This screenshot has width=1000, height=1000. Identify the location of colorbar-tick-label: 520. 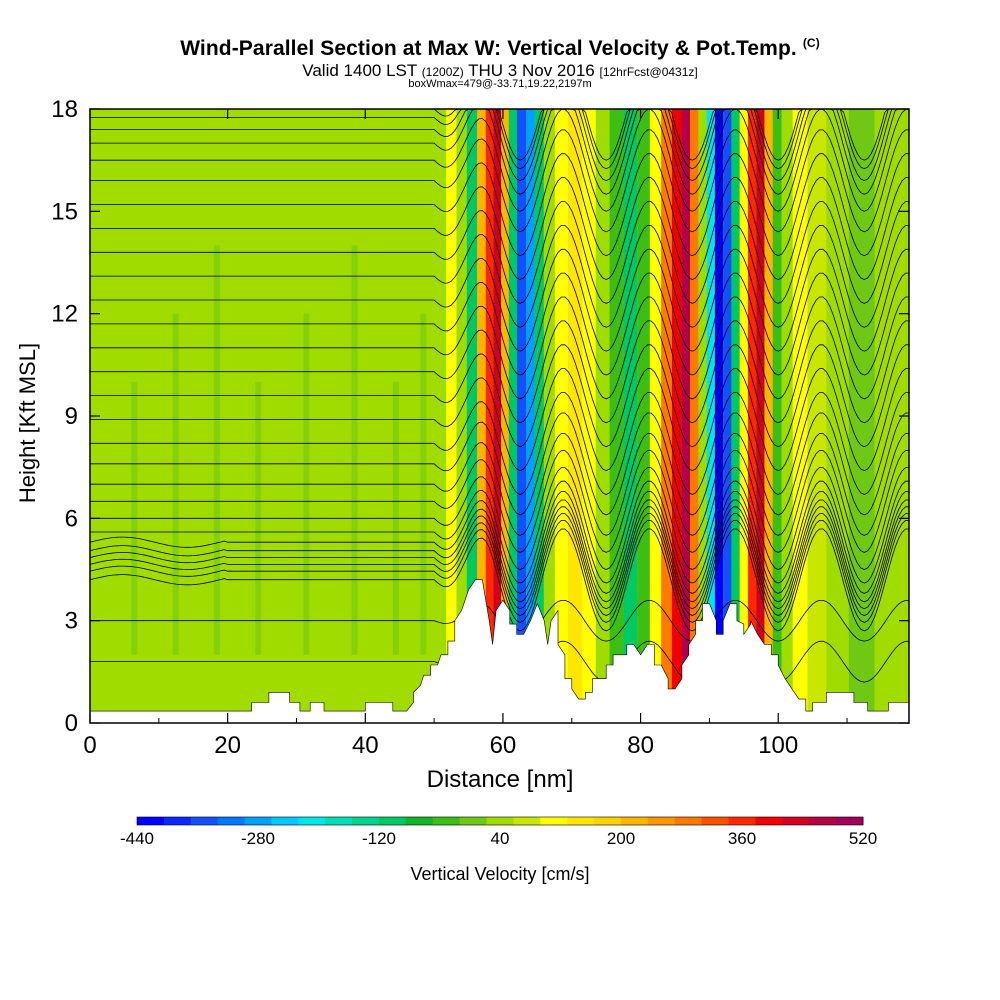
(863, 838).